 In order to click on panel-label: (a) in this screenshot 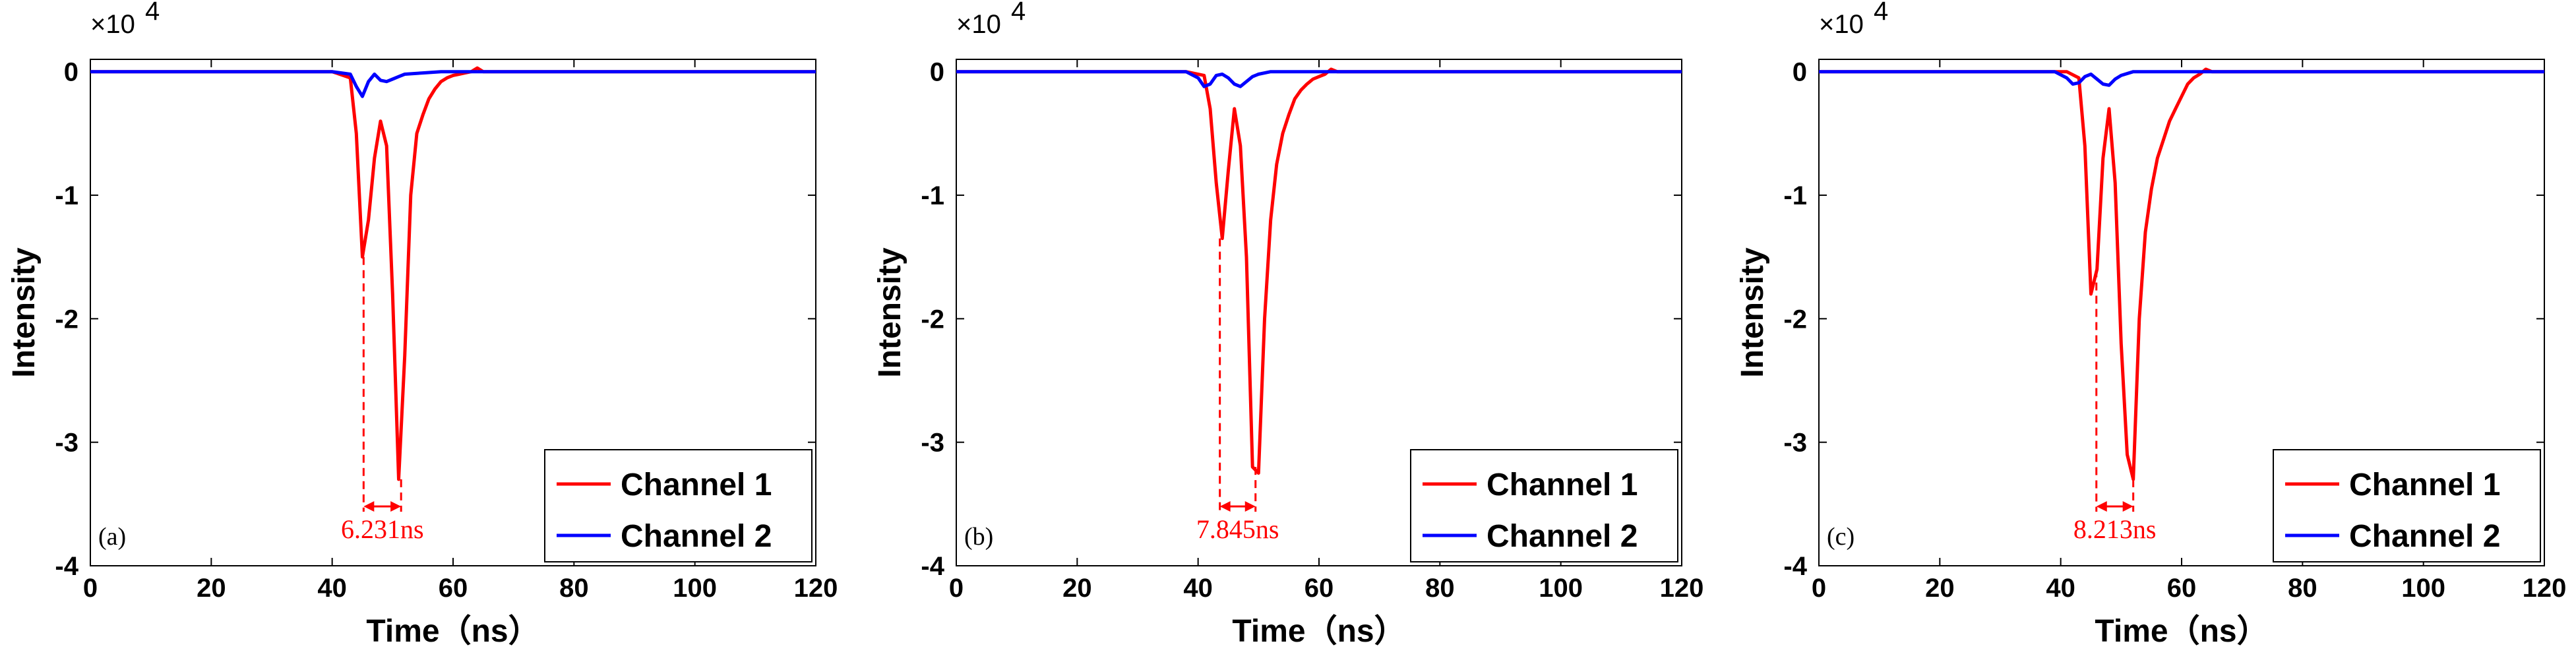, I will do `click(112, 537)`.